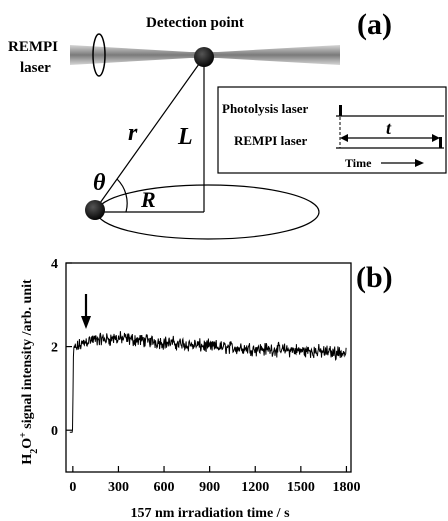 This screenshot has width=448, height=521. What do you see at coordinates (122, 195) in the screenshot?
I see `theta-arc` at bounding box center [122, 195].